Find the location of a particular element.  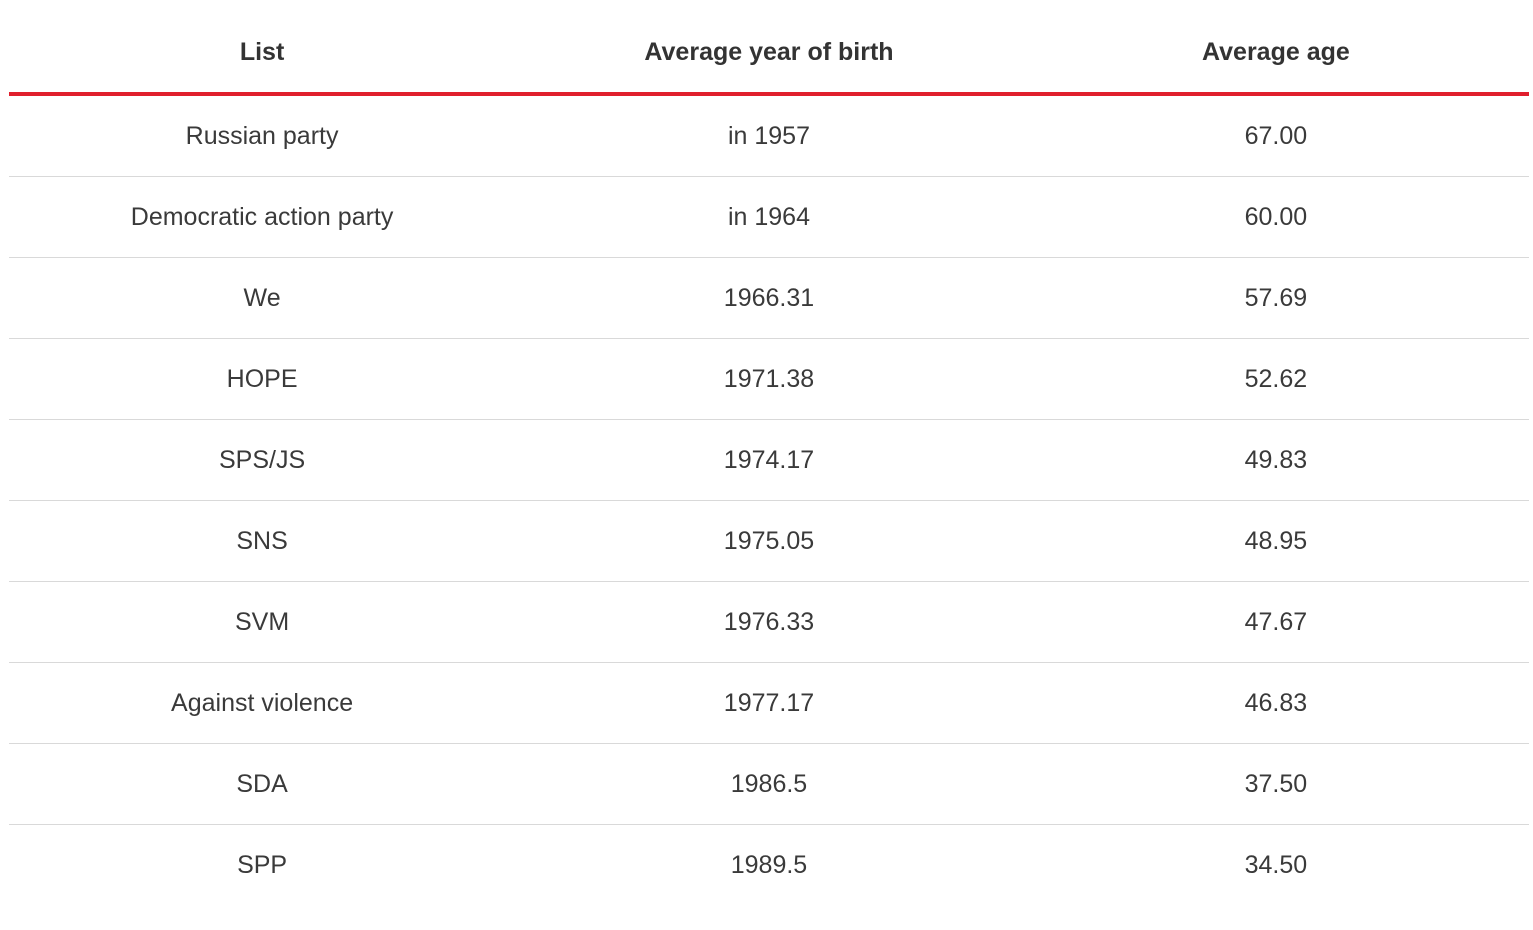

column-header-average-year-of-birth: Average year of birth is located at coordinates (769, 54).